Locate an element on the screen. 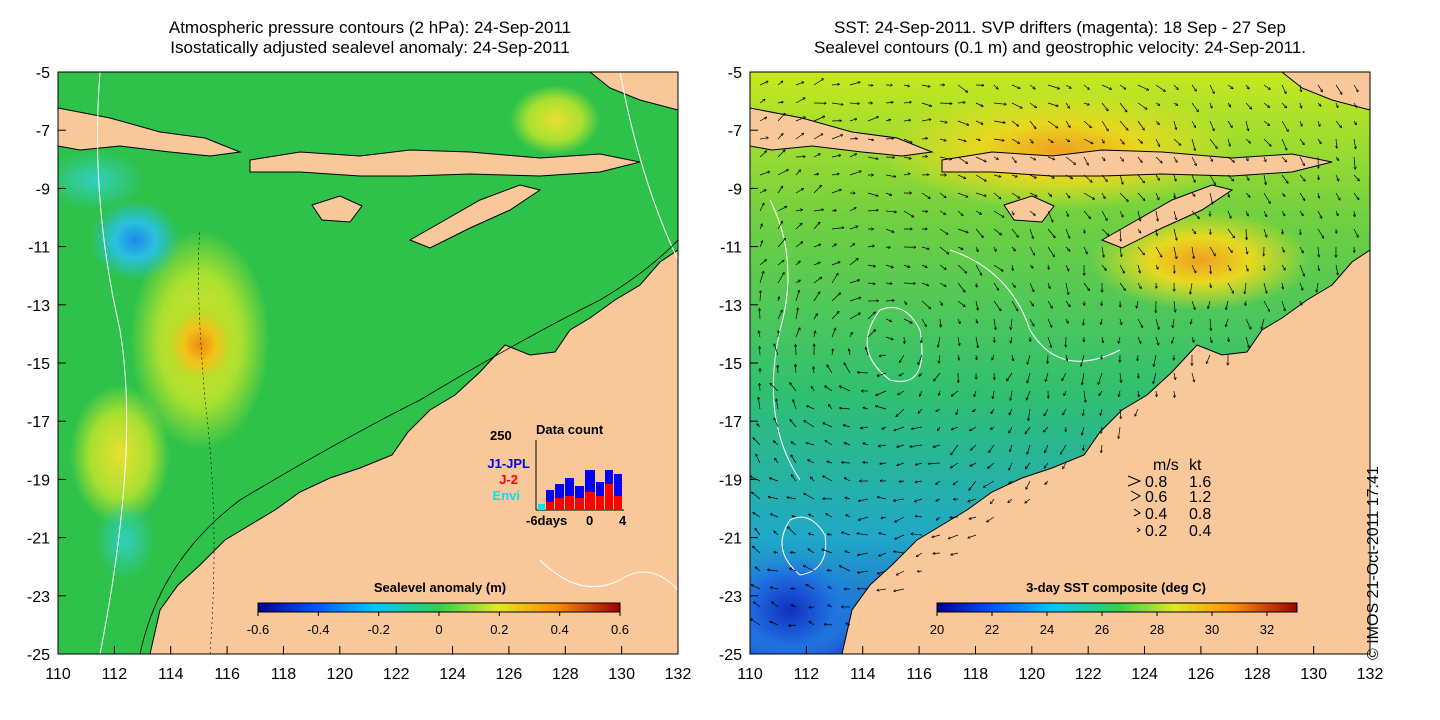 The height and width of the screenshot is (720, 1440). legend-envi: Envi is located at coordinates (506, 495).